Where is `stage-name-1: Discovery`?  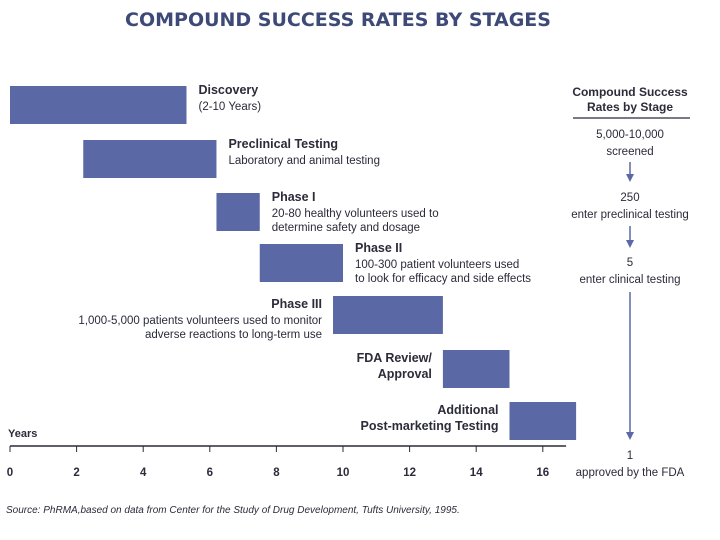 stage-name-1: Discovery is located at coordinates (228, 90).